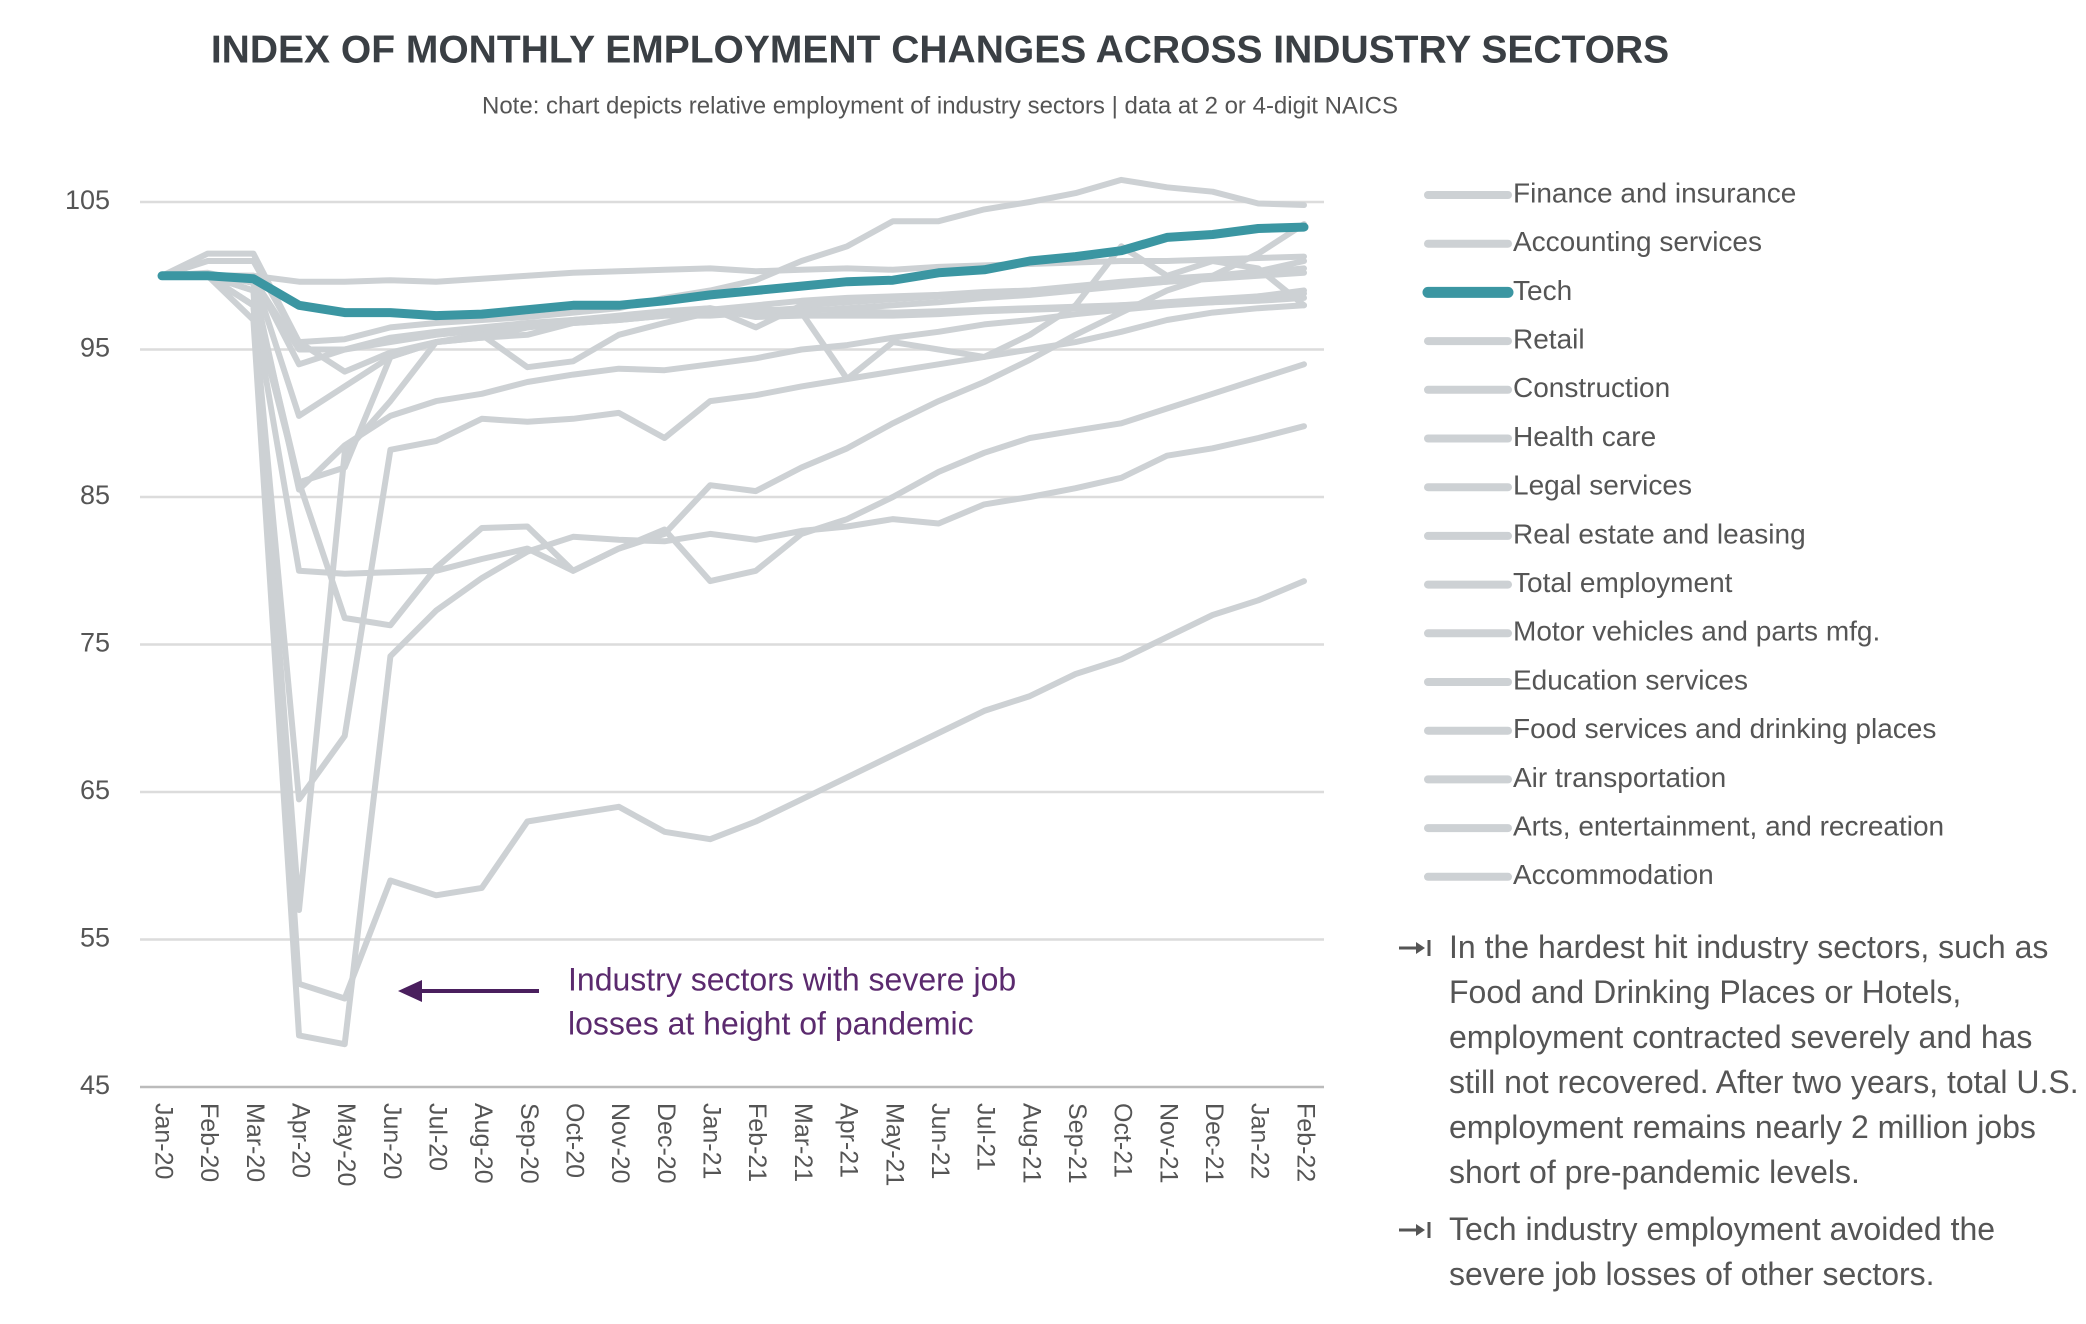  What do you see at coordinates (483, 1143) in the screenshot?
I see `x-tick-label: Aug-20` at bounding box center [483, 1143].